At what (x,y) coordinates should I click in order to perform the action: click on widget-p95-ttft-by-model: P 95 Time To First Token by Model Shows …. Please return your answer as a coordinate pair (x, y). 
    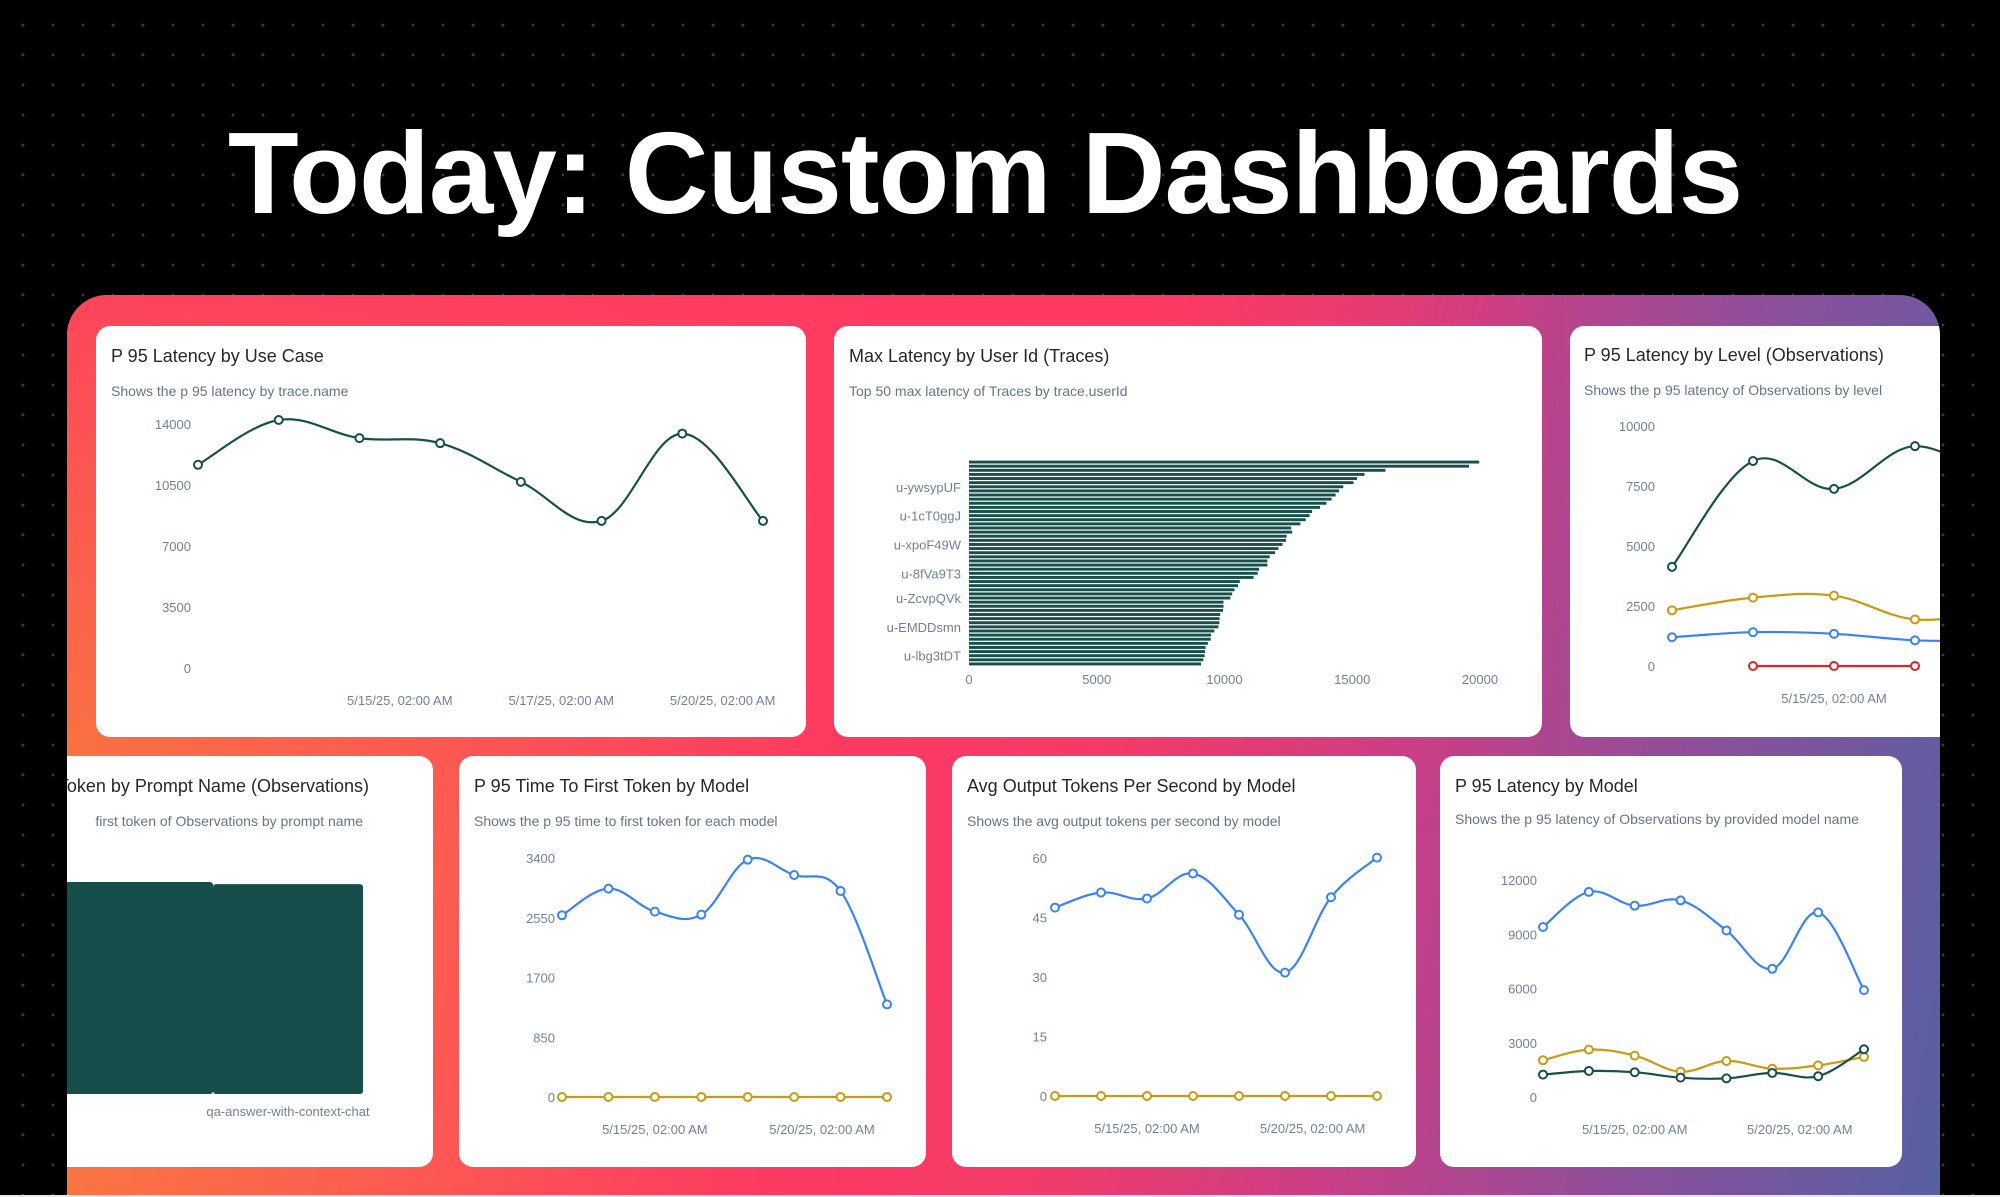
    Looking at the image, I should click on (692, 961).